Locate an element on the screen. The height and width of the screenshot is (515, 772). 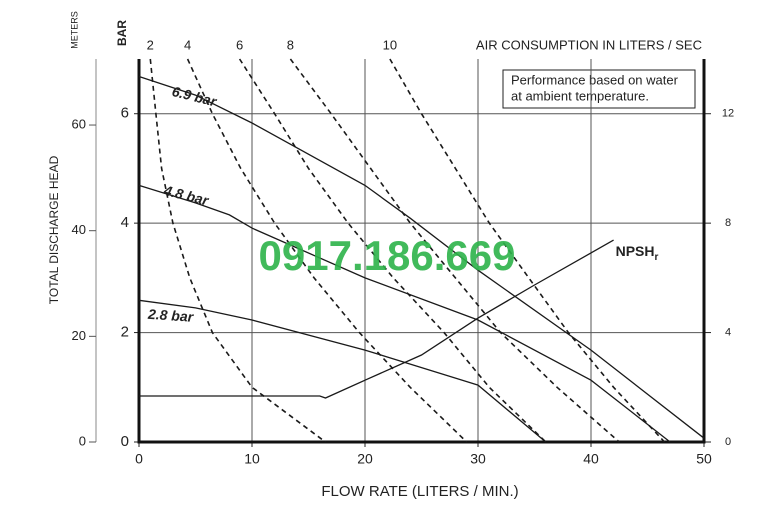
y-tick-label: 0 is located at coordinates (125, 441).